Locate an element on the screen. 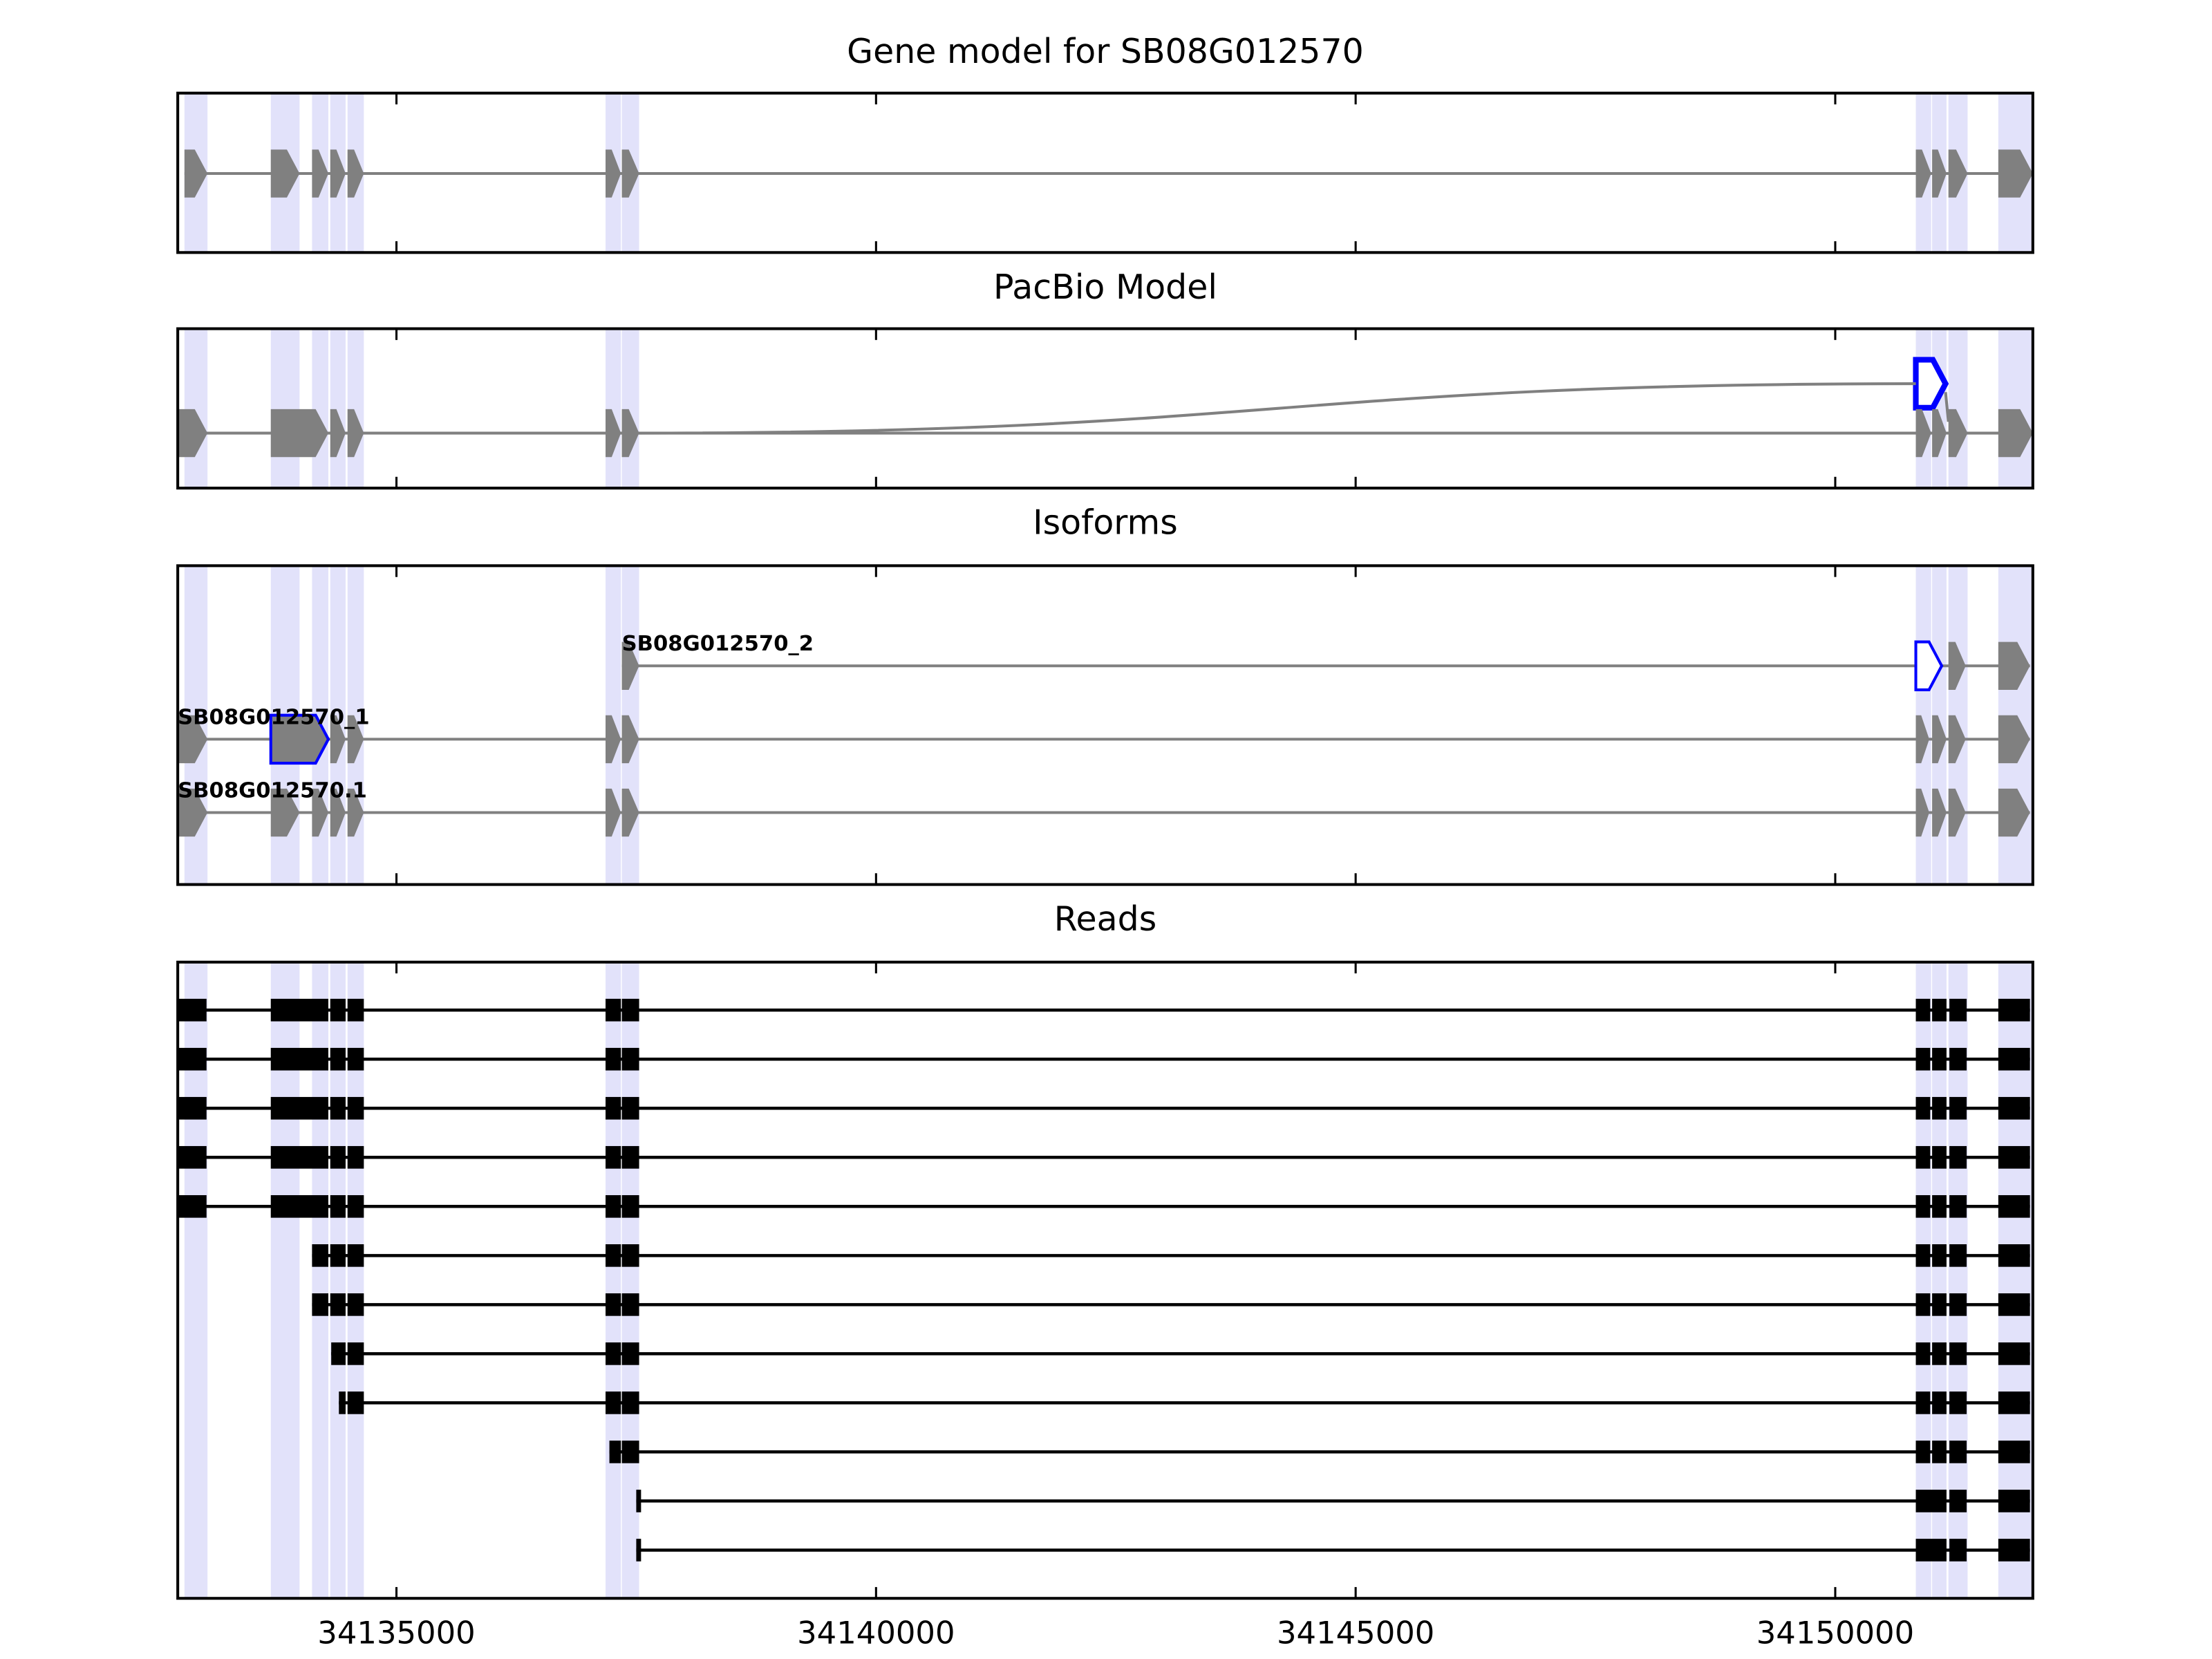  panel-title: Gene model for SB08G012570 is located at coordinates (1105, 51).